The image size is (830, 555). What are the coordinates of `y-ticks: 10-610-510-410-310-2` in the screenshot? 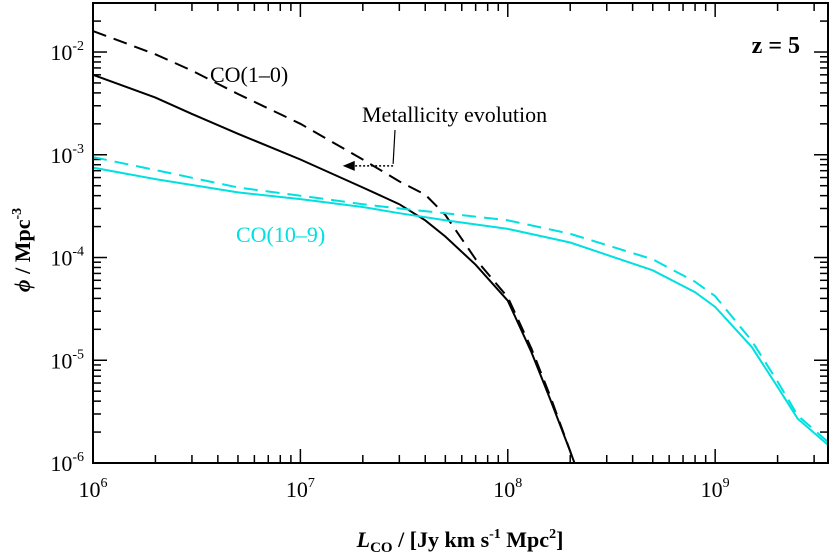 It's located at (67, 257).